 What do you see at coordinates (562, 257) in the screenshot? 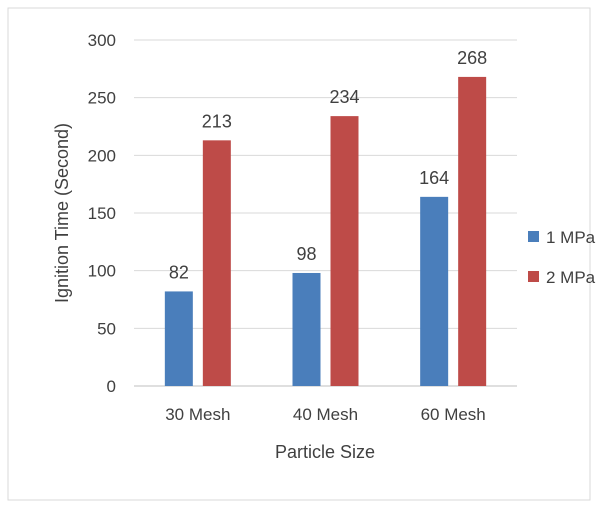
I see `legend: 1 MPa 2 MPa` at bounding box center [562, 257].